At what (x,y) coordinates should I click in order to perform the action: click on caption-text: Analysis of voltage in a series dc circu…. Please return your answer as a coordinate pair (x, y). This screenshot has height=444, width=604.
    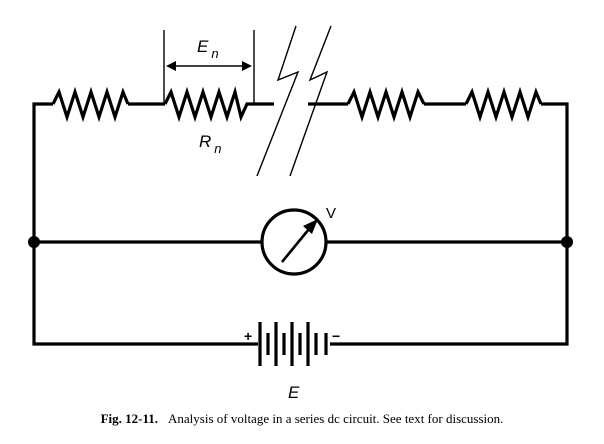
    Looking at the image, I should click on (336, 418).